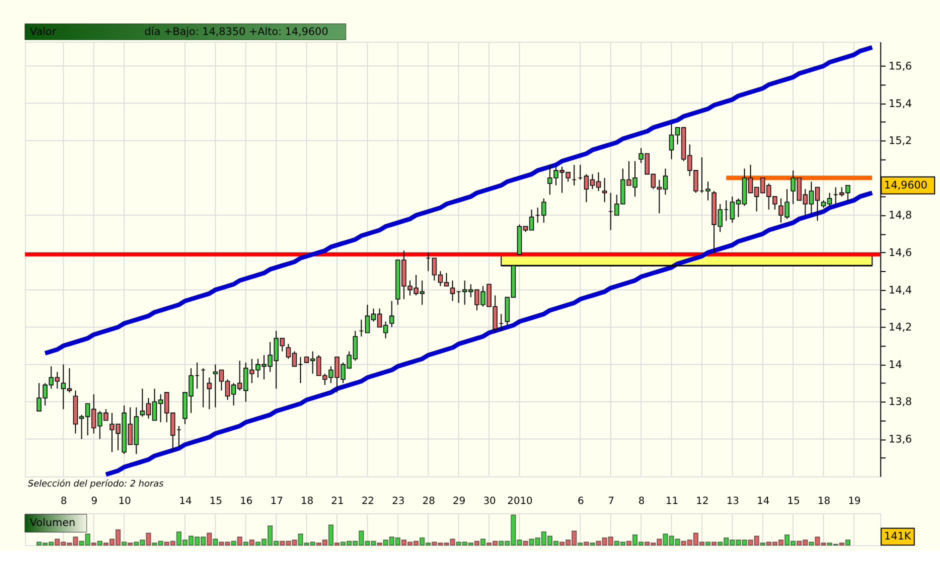 The image size is (940, 571). I want to click on x-tick-label: 12, so click(702, 501).